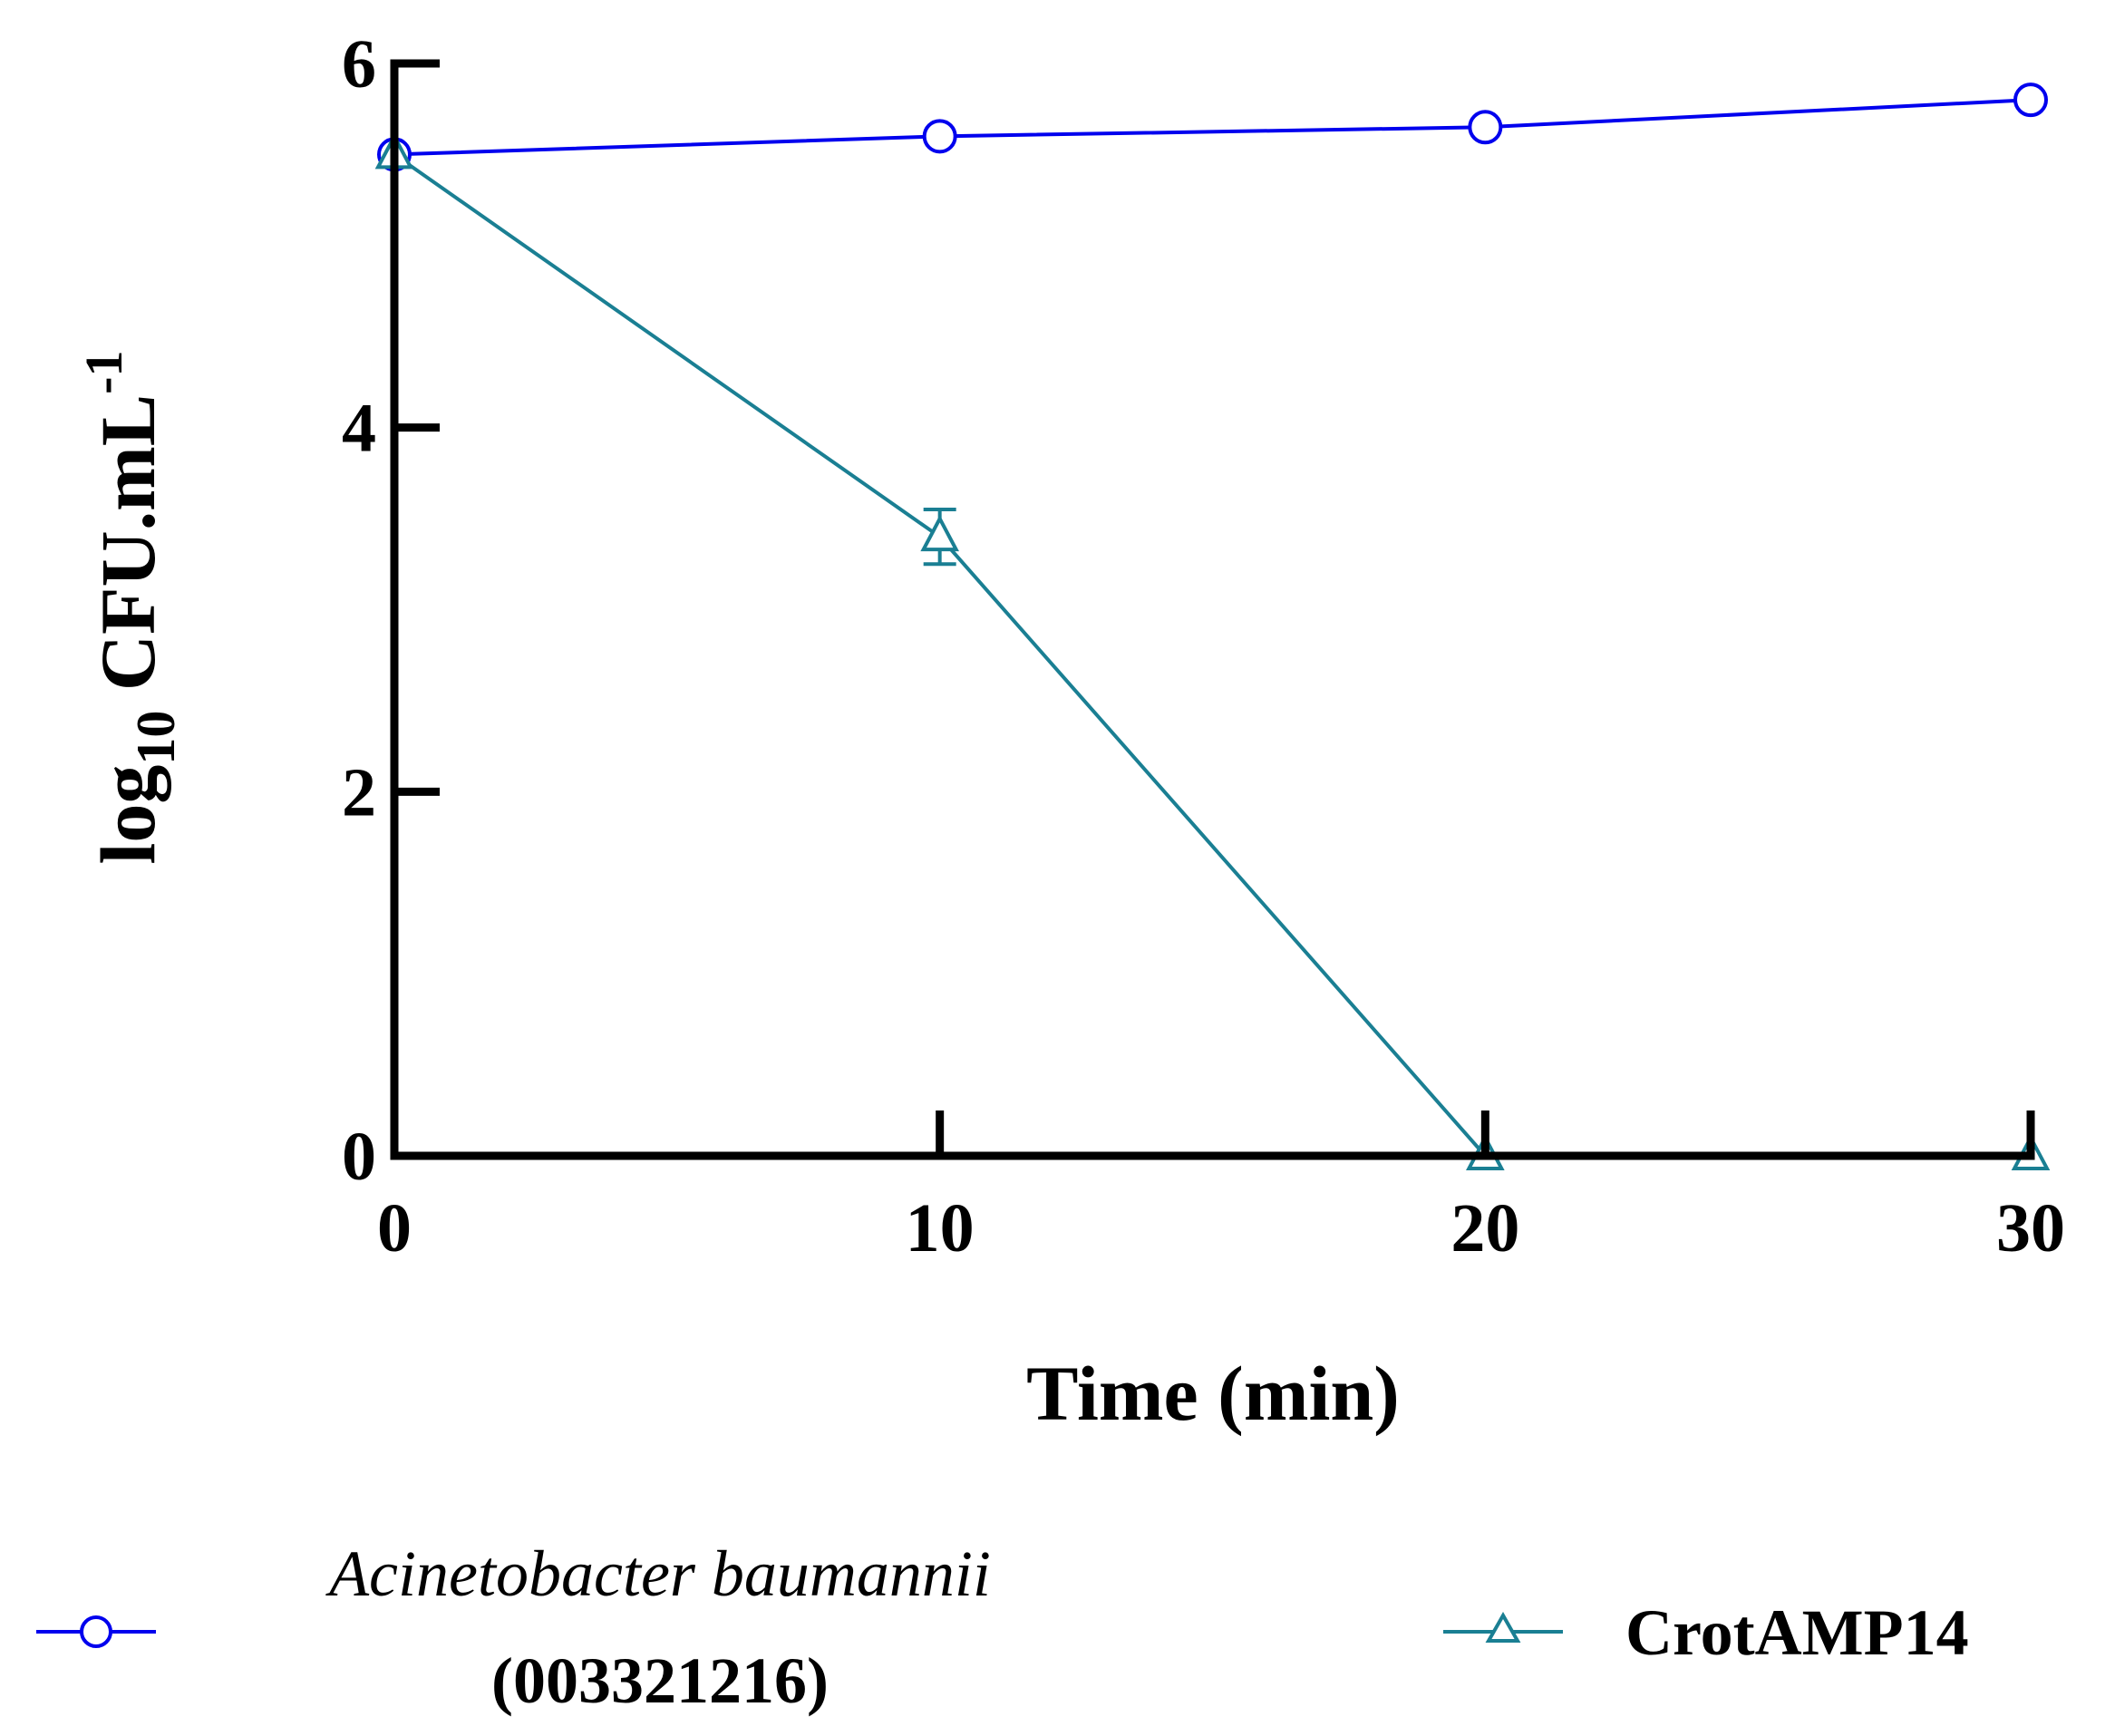 The height and width of the screenshot is (1736, 2115). What do you see at coordinates (96, 1631) in the screenshot?
I see `legend-circle-marker-icon` at bounding box center [96, 1631].